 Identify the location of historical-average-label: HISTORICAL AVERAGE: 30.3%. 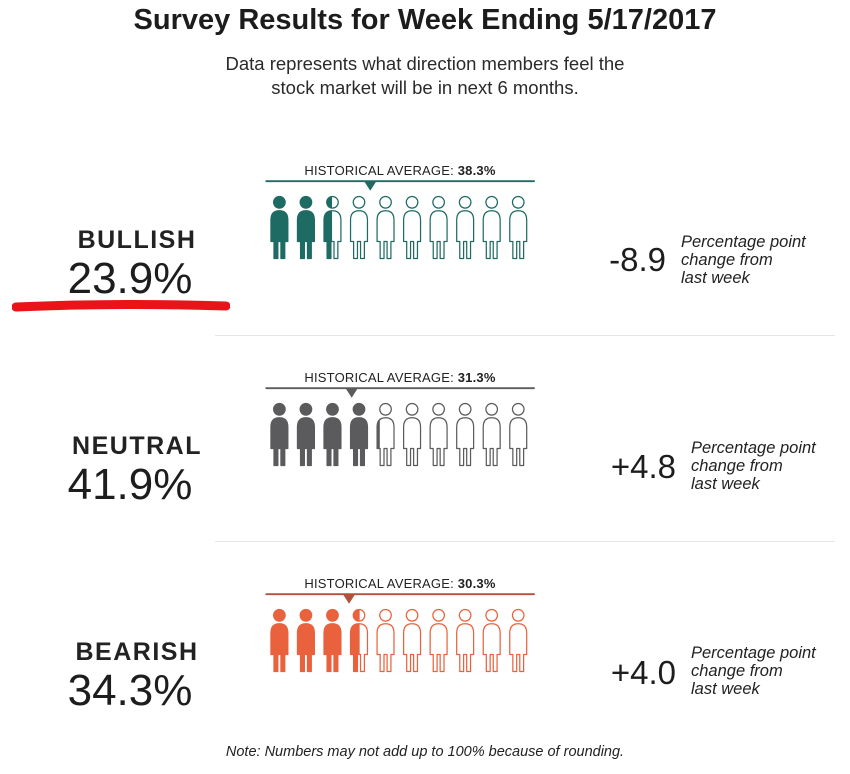
(400, 583).